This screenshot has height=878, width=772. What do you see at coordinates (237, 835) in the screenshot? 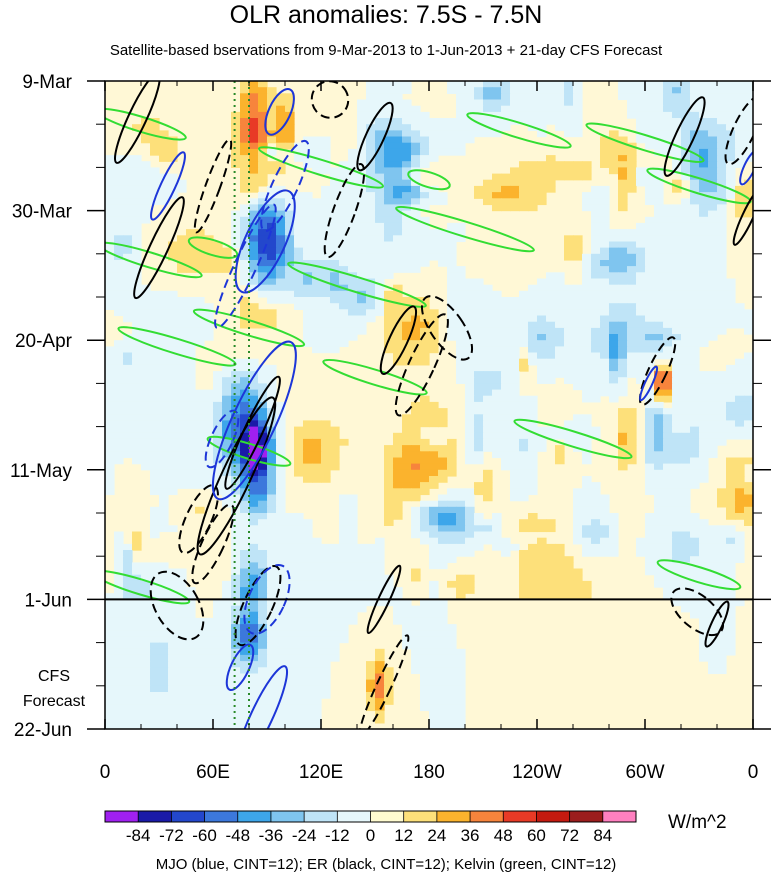
I see `colorbar-label: -48` at bounding box center [237, 835].